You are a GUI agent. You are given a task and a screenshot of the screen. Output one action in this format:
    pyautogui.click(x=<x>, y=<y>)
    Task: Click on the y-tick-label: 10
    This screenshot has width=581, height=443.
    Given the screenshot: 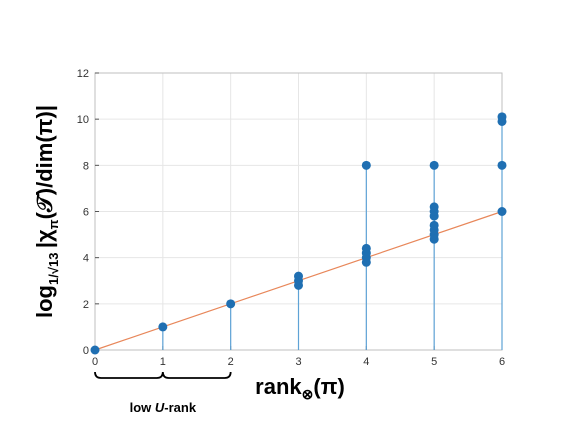 What is the action you would take?
    pyautogui.click(x=83, y=120)
    